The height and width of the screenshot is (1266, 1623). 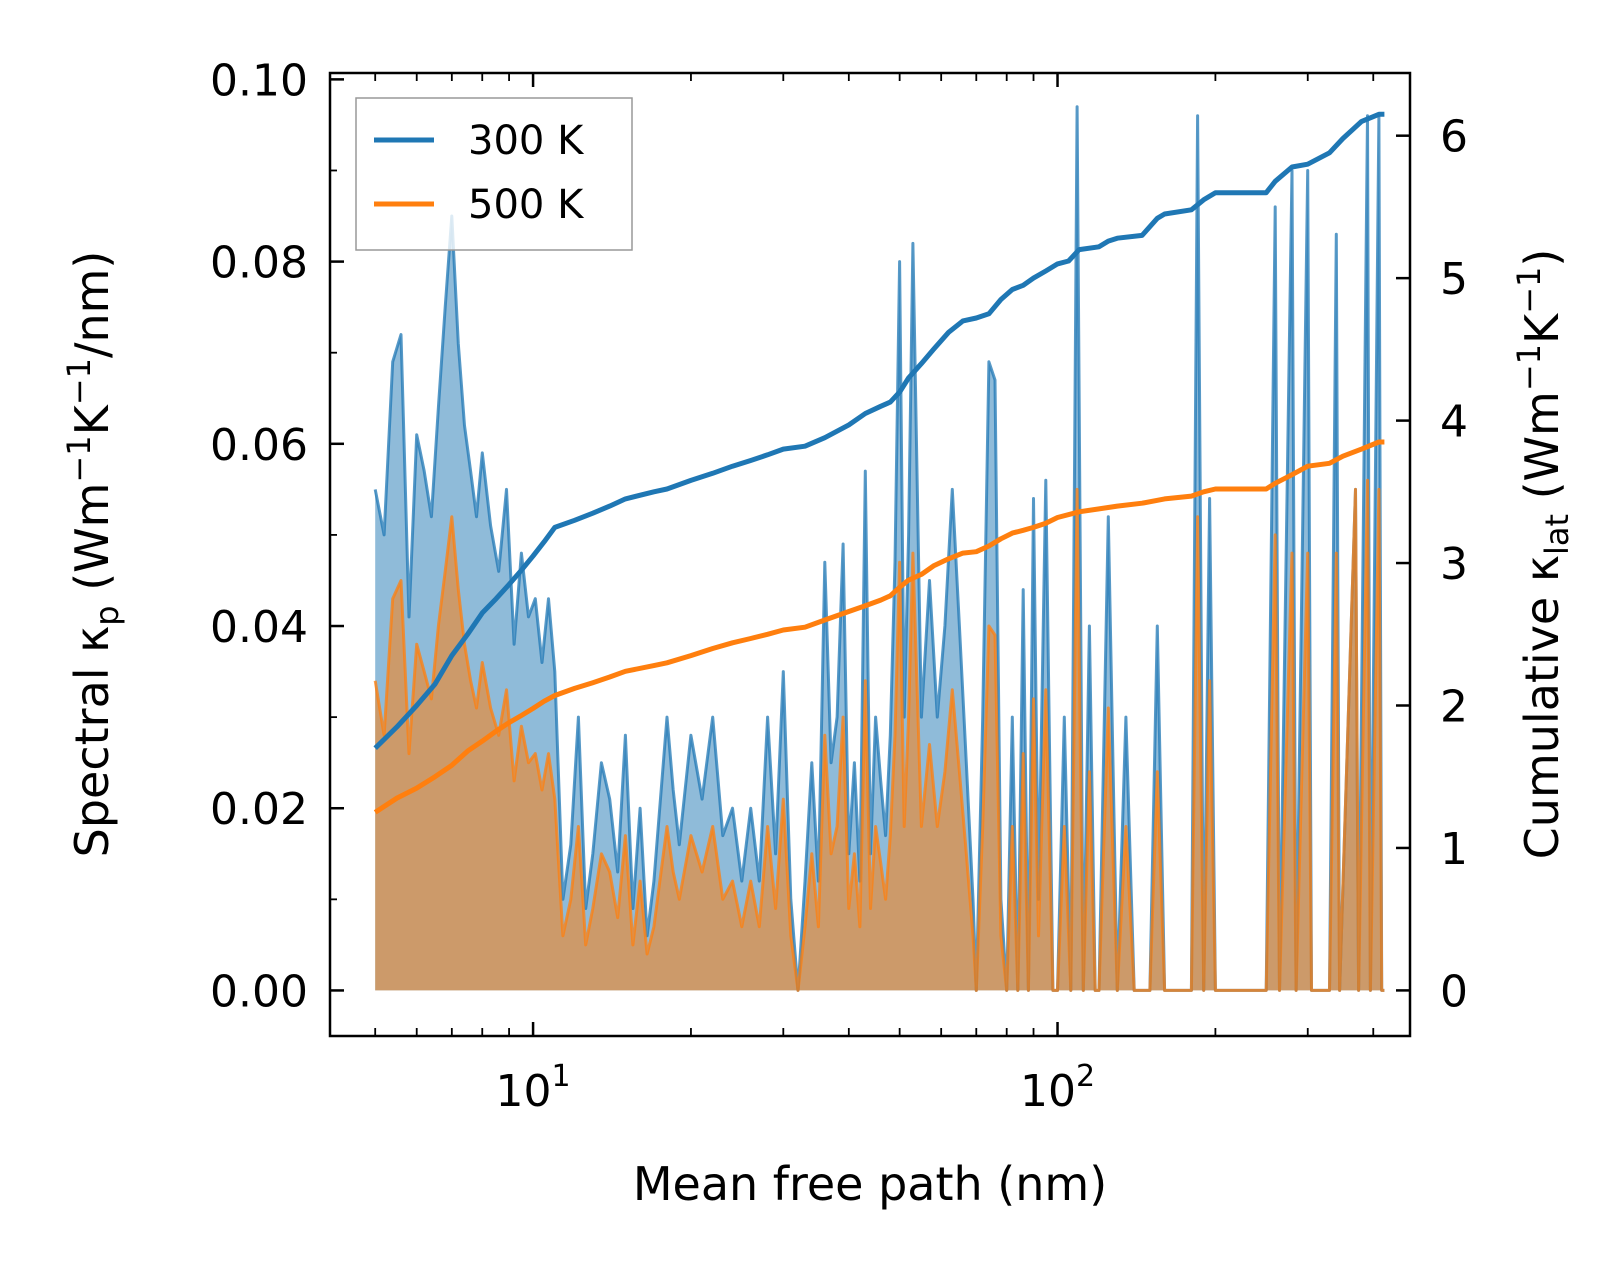 I want to click on legend-label-500k: 500 K, so click(x=526, y=205).